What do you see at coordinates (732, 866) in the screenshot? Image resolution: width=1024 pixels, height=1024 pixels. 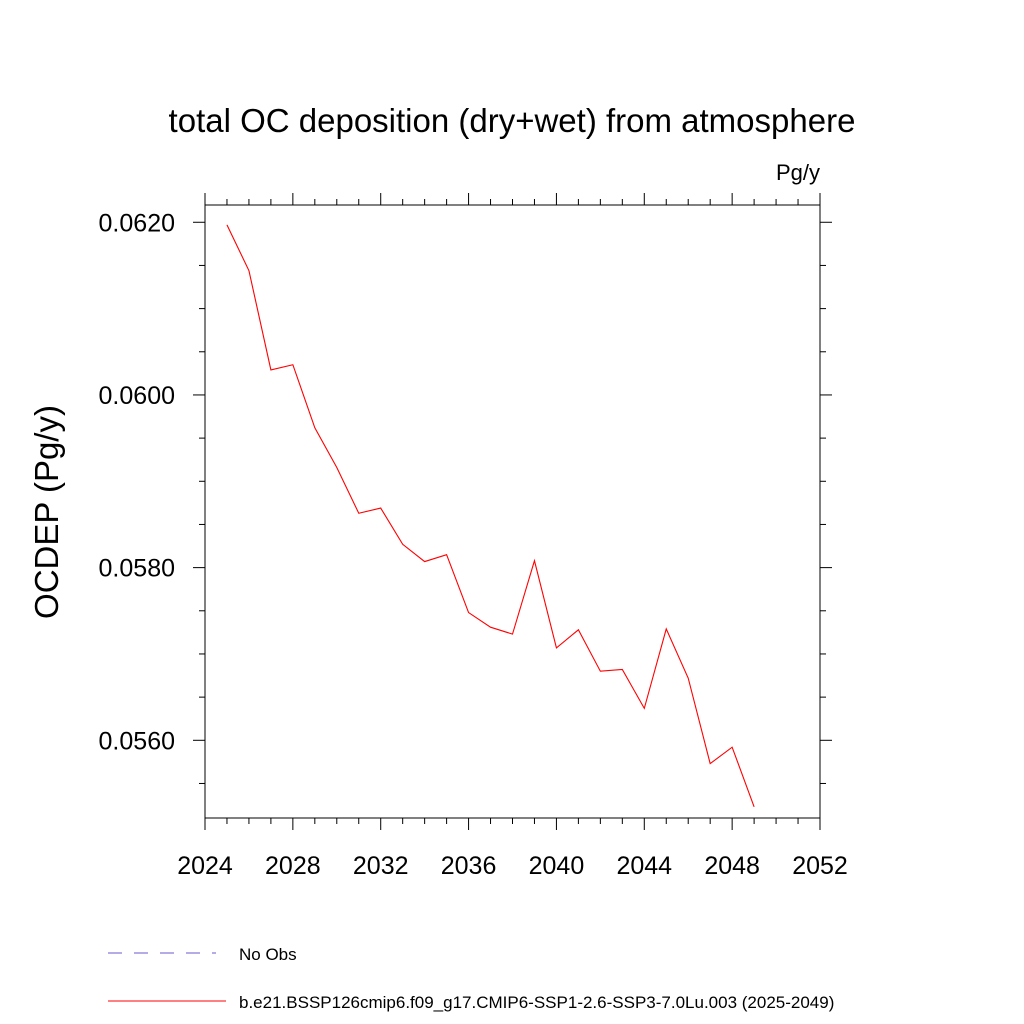 I see `x-tick-label: 2048` at bounding box center [732, 866].